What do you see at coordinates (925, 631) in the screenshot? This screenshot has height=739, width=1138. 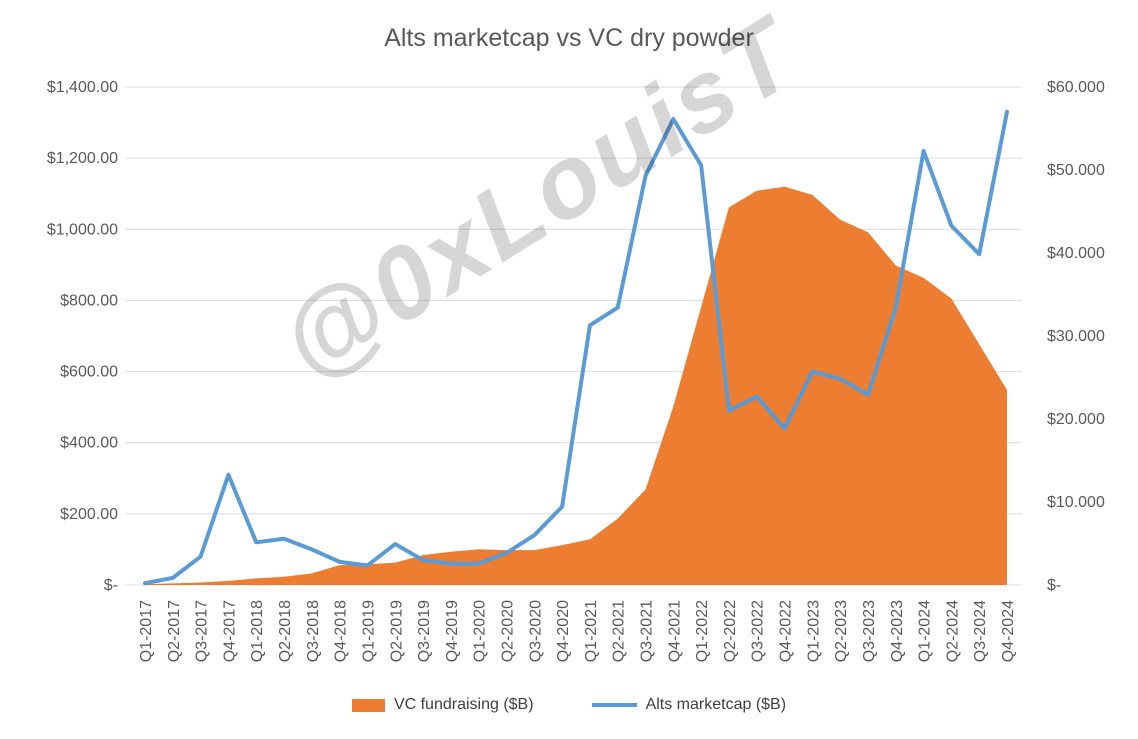 I see `x-axis-label: Q1-2024` at bounding box center [925, 631].